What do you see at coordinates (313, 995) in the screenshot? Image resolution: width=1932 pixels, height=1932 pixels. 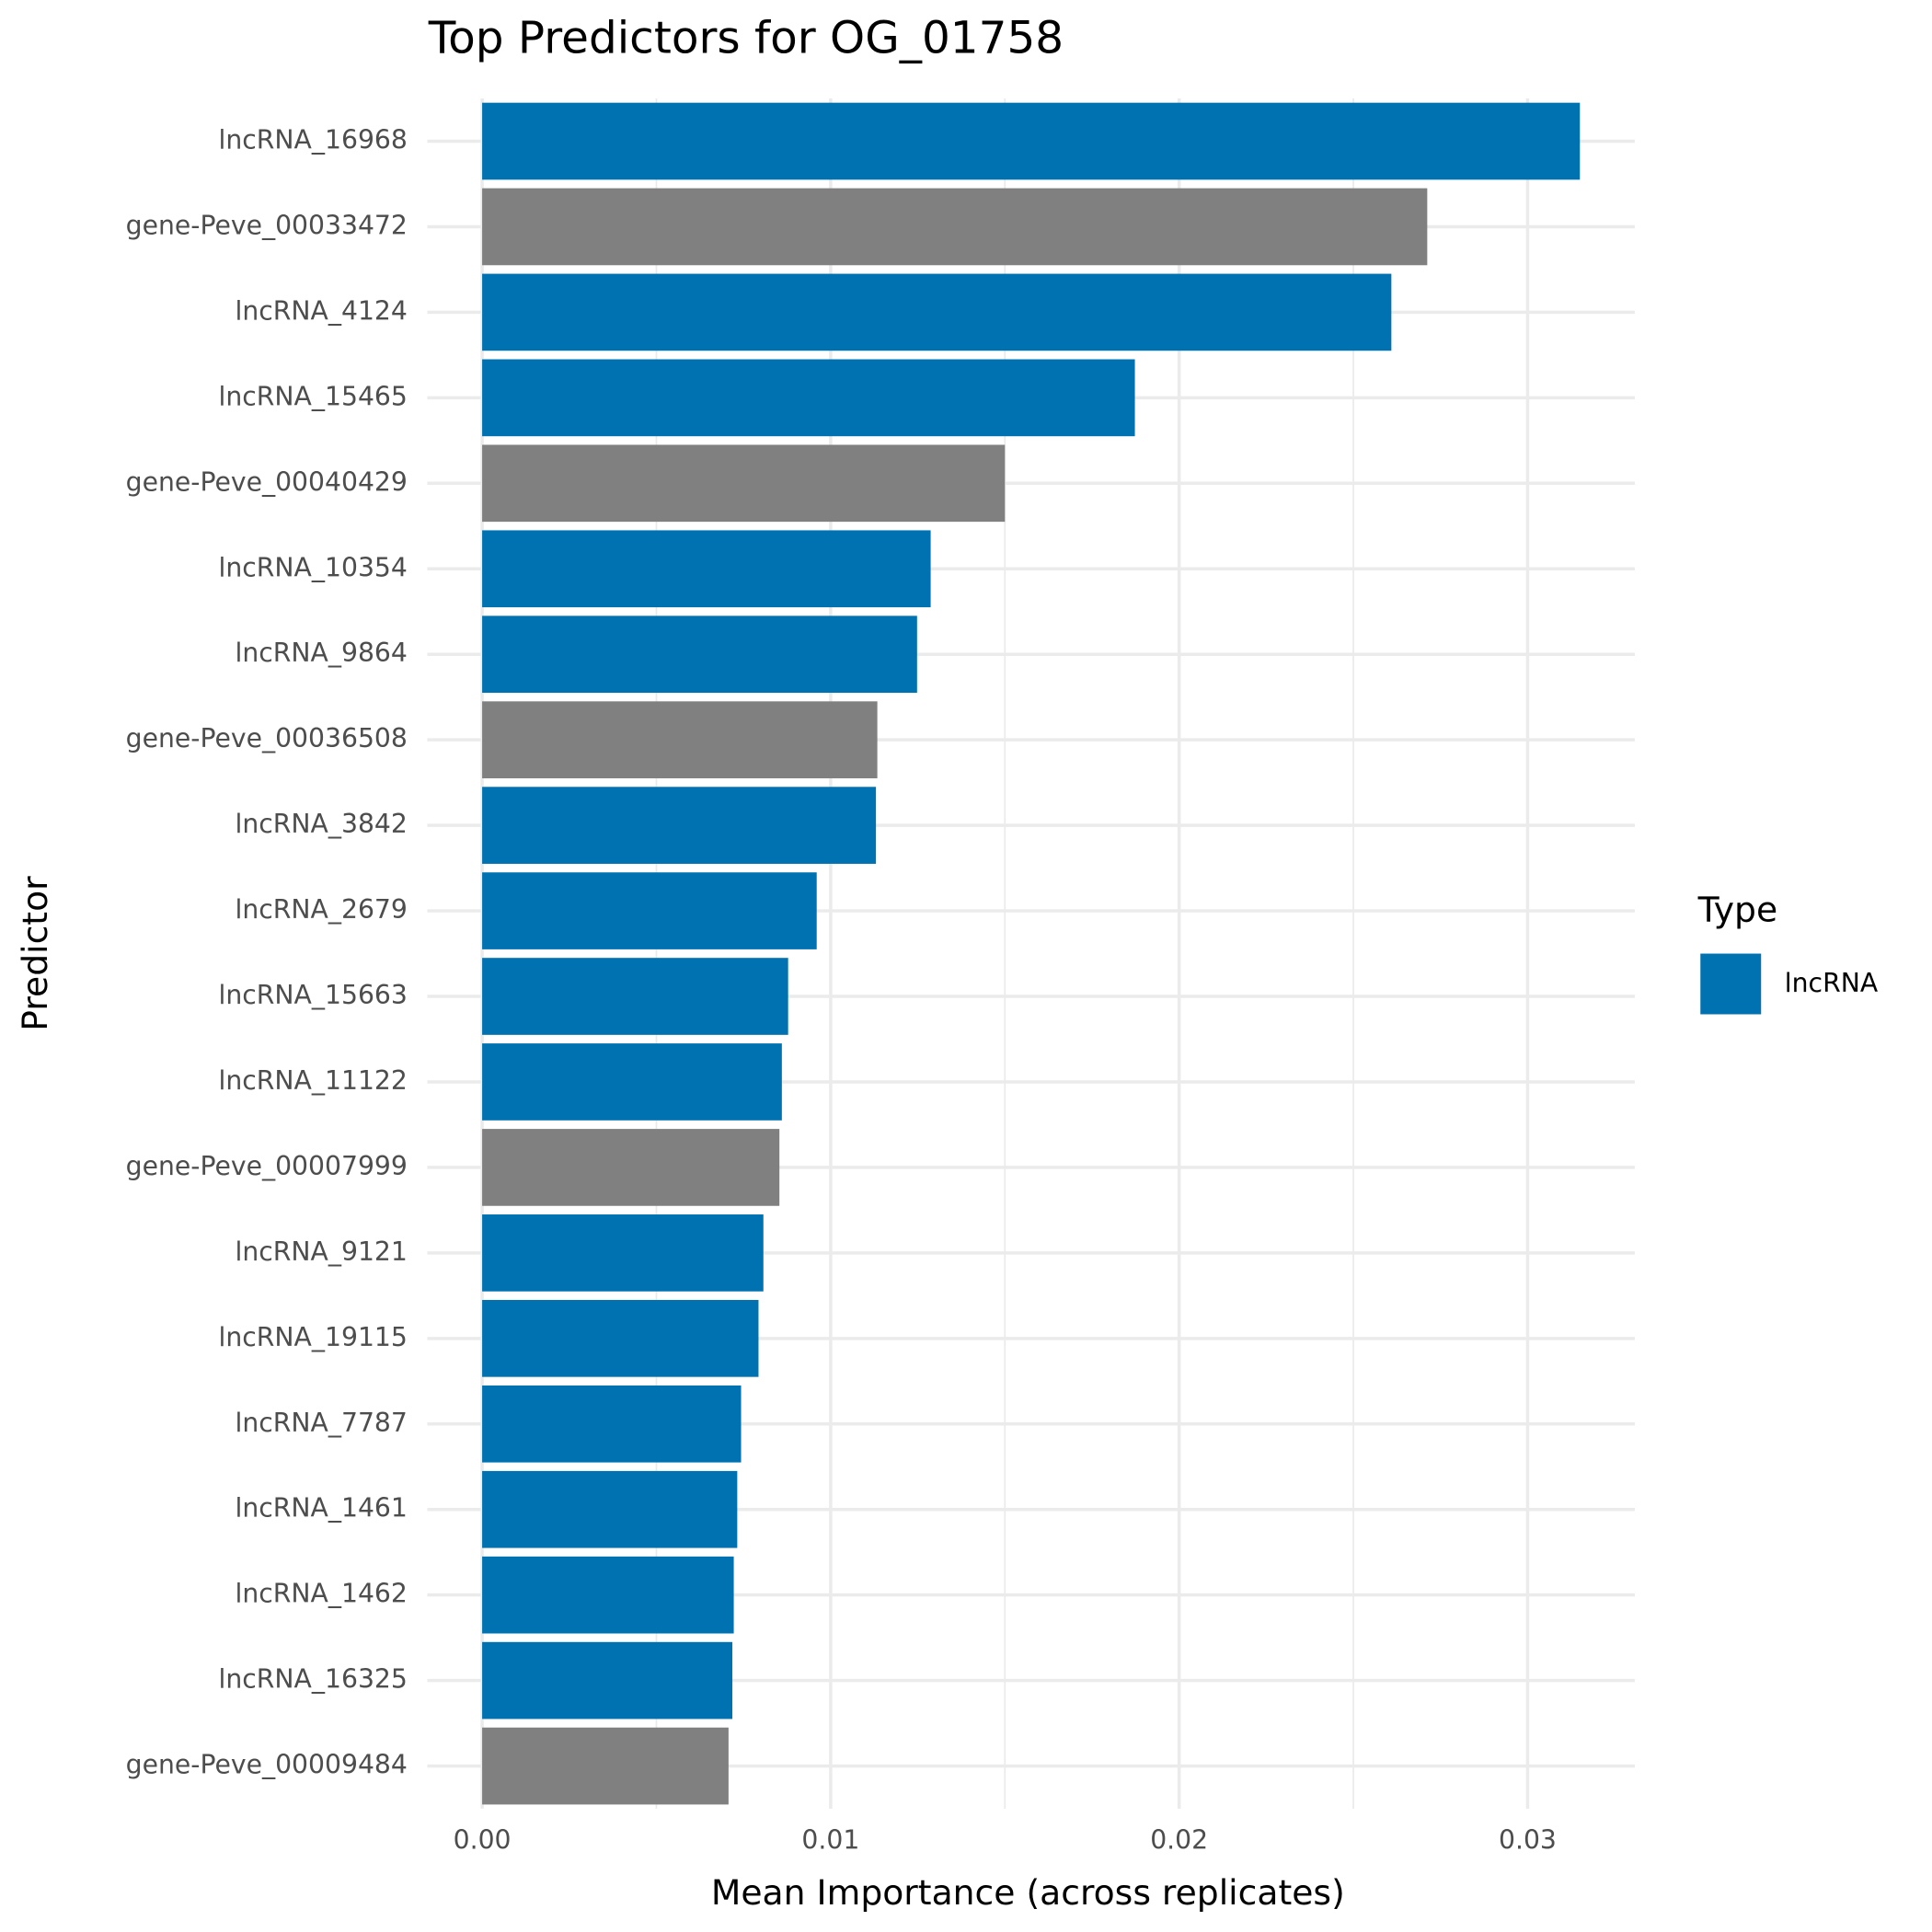 I see `y-tick-label: lncRNA_15663` at bounding box center [313, 995].